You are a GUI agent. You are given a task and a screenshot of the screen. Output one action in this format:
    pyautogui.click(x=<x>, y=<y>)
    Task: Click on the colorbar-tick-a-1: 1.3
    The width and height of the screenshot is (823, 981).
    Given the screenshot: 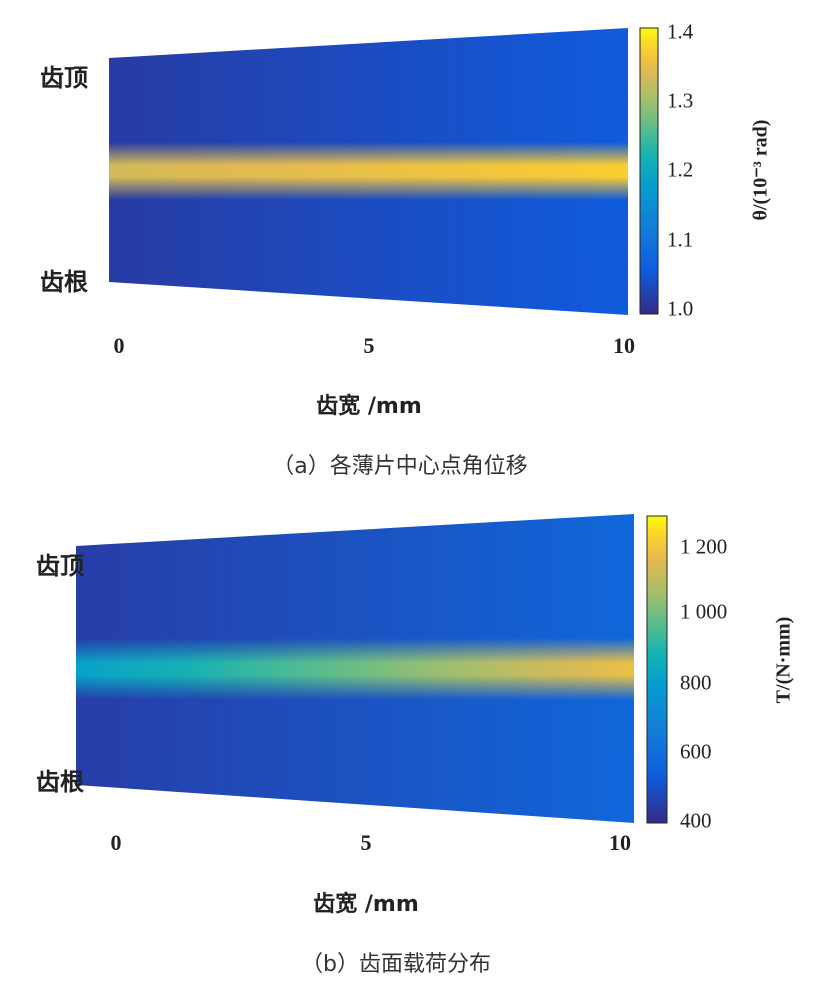 What is the action you would take?
    pyautogui.click(x=680, y=100)
    